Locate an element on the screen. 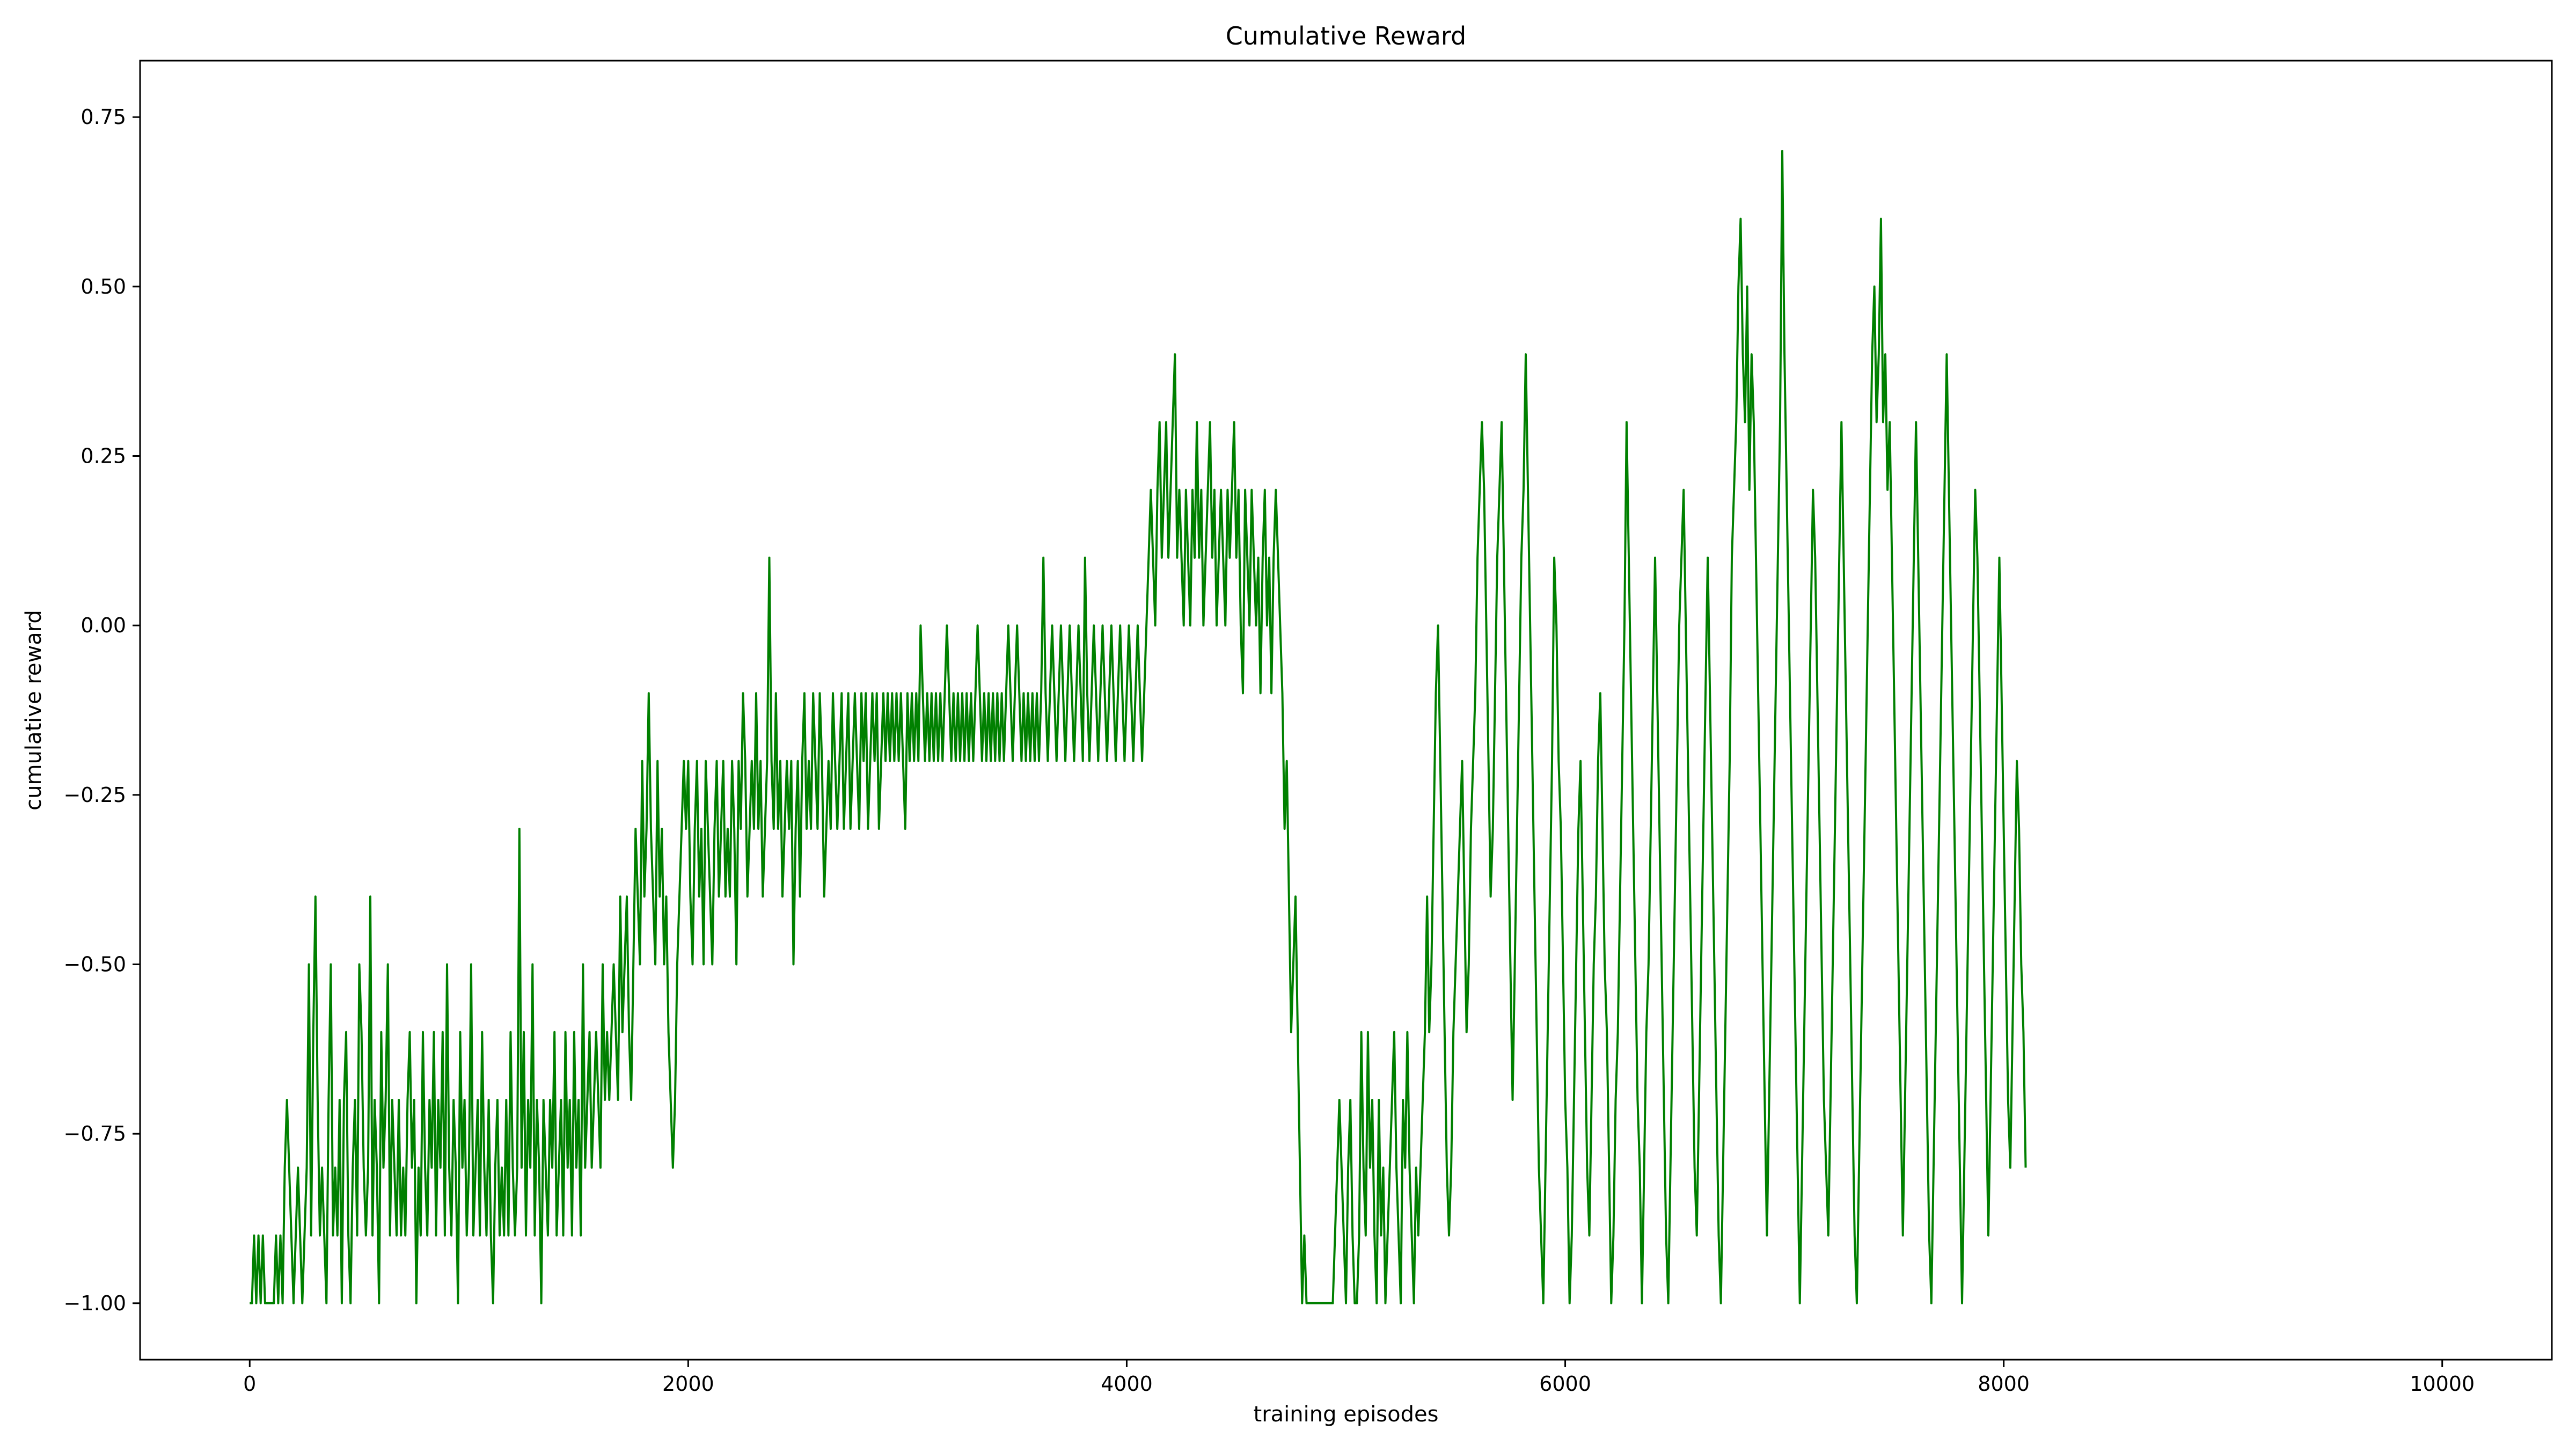 The image size is (2576, 1452). x-tick-label: 8000 is located at coordinates (2004, 1384).